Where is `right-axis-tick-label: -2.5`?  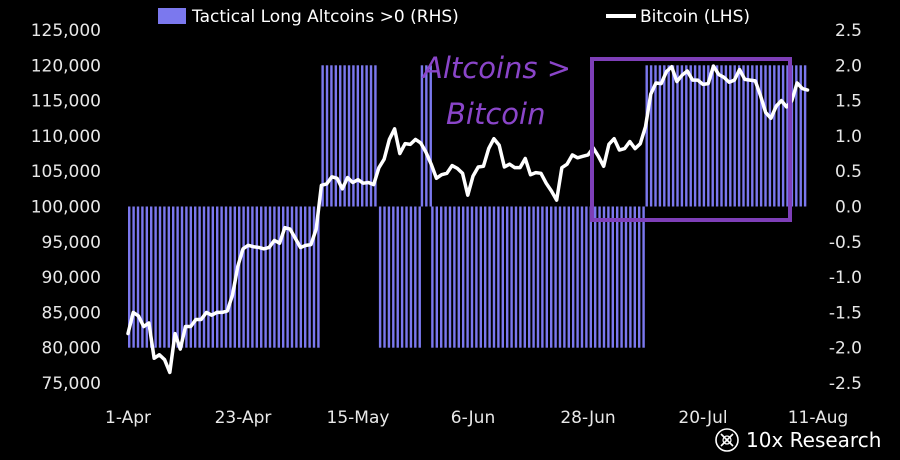
right-axis-tick-label: -2.5 is located at coordinates (845, 384).